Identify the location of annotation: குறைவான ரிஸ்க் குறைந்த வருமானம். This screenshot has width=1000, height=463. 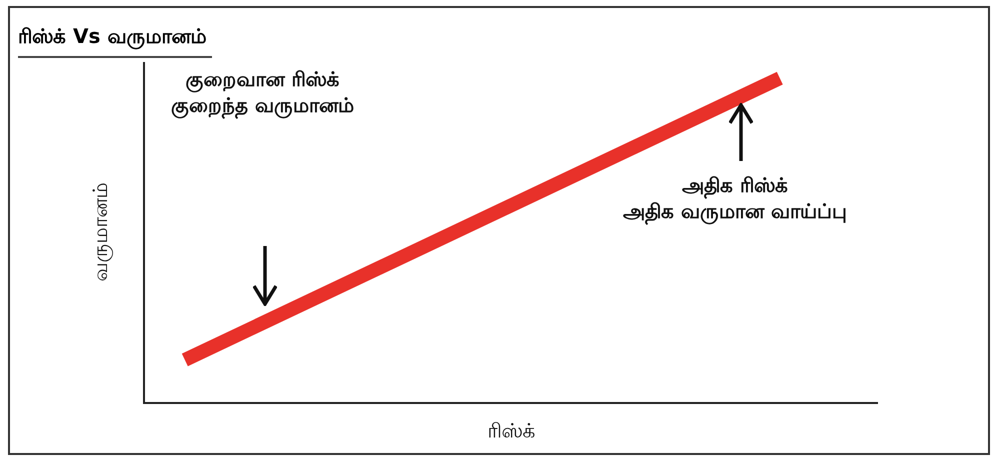
(262, 93).